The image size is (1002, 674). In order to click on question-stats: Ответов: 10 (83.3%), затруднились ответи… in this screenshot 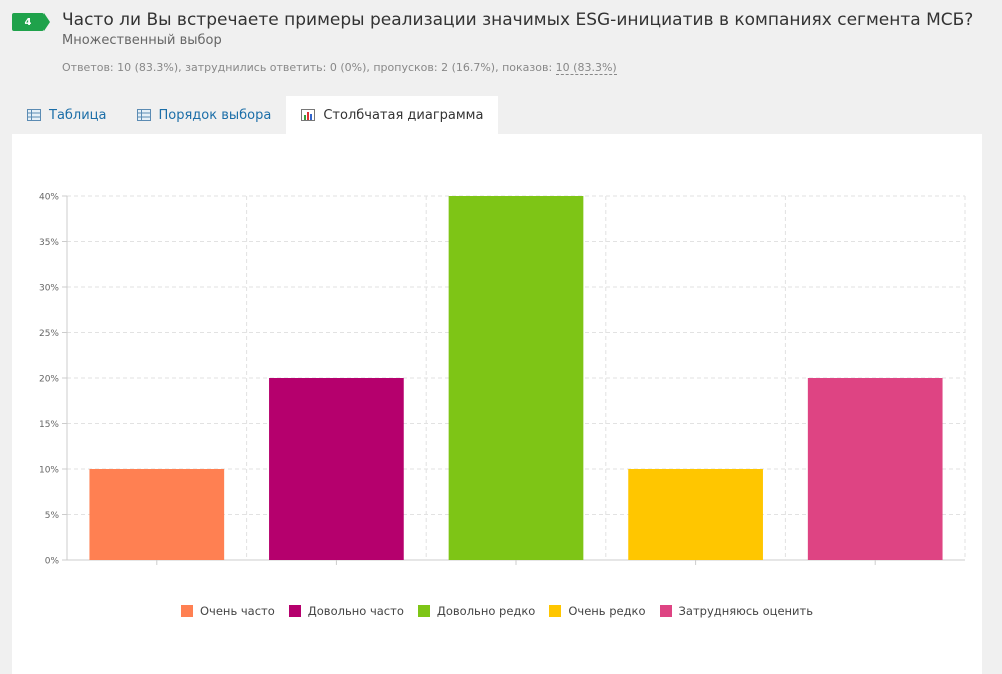, I will do `click(339, 68)`.